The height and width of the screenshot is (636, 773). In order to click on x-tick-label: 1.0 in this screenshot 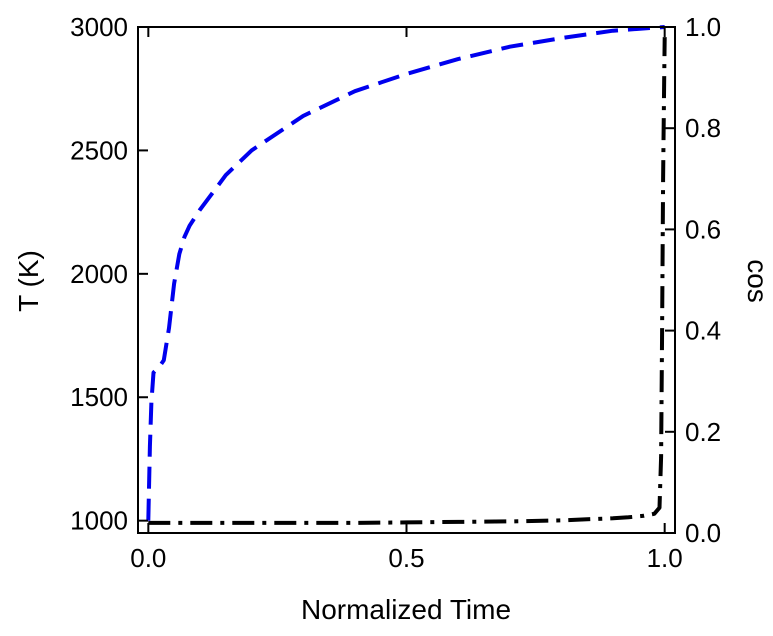, I will do `click(665, 558)`.